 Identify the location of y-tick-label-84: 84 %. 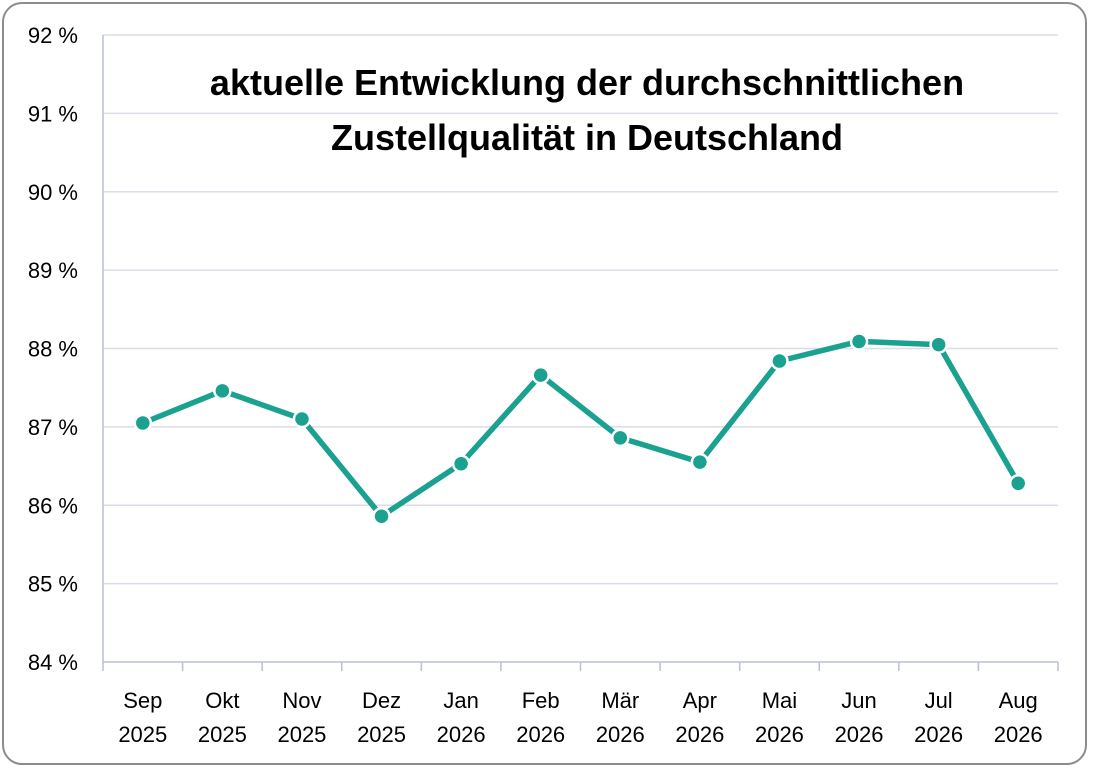
(53, 662).